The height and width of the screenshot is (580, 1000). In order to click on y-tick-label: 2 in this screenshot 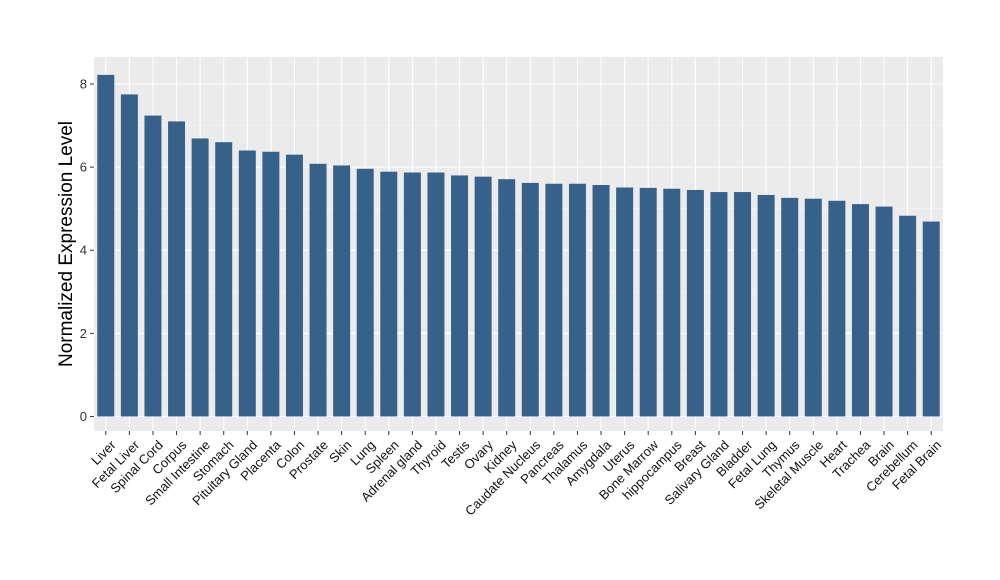, I will do `click(83, 333)`.